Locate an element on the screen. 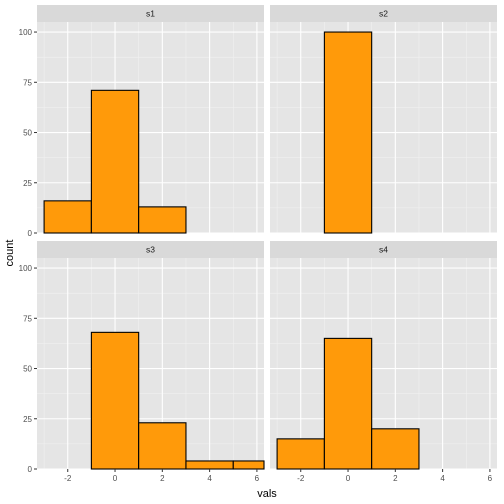  facet-strip-s3 is located at coordinates (150, 249).